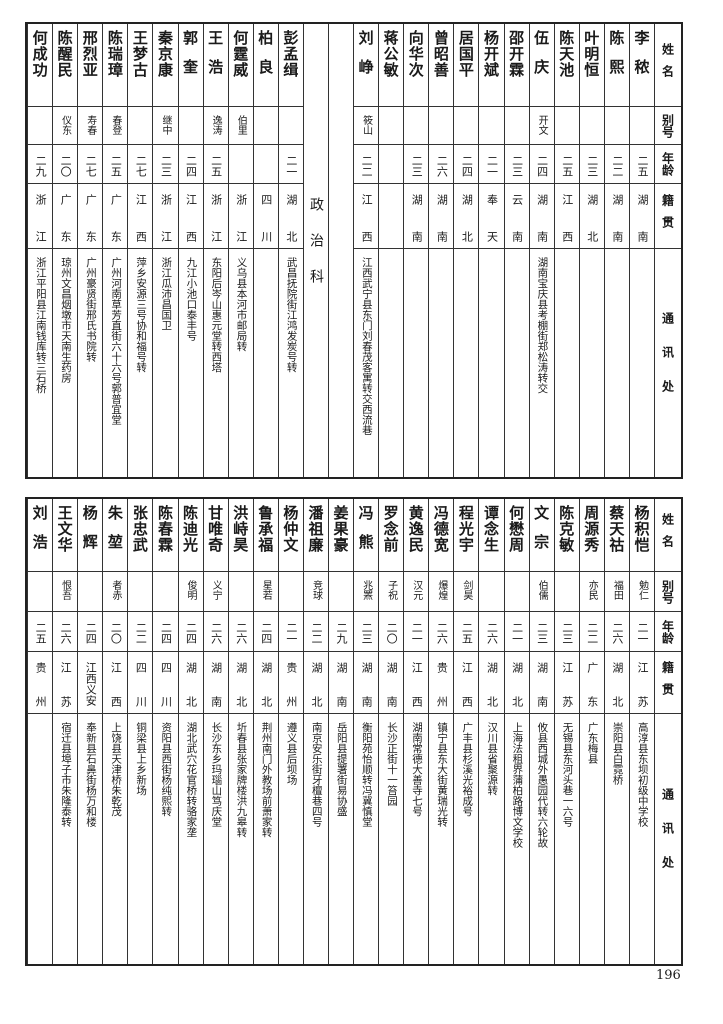  What do you see at coordinates (668, 126) in the screenshot?
I see `header-alias: 别号` at bounding box center [668, 126].